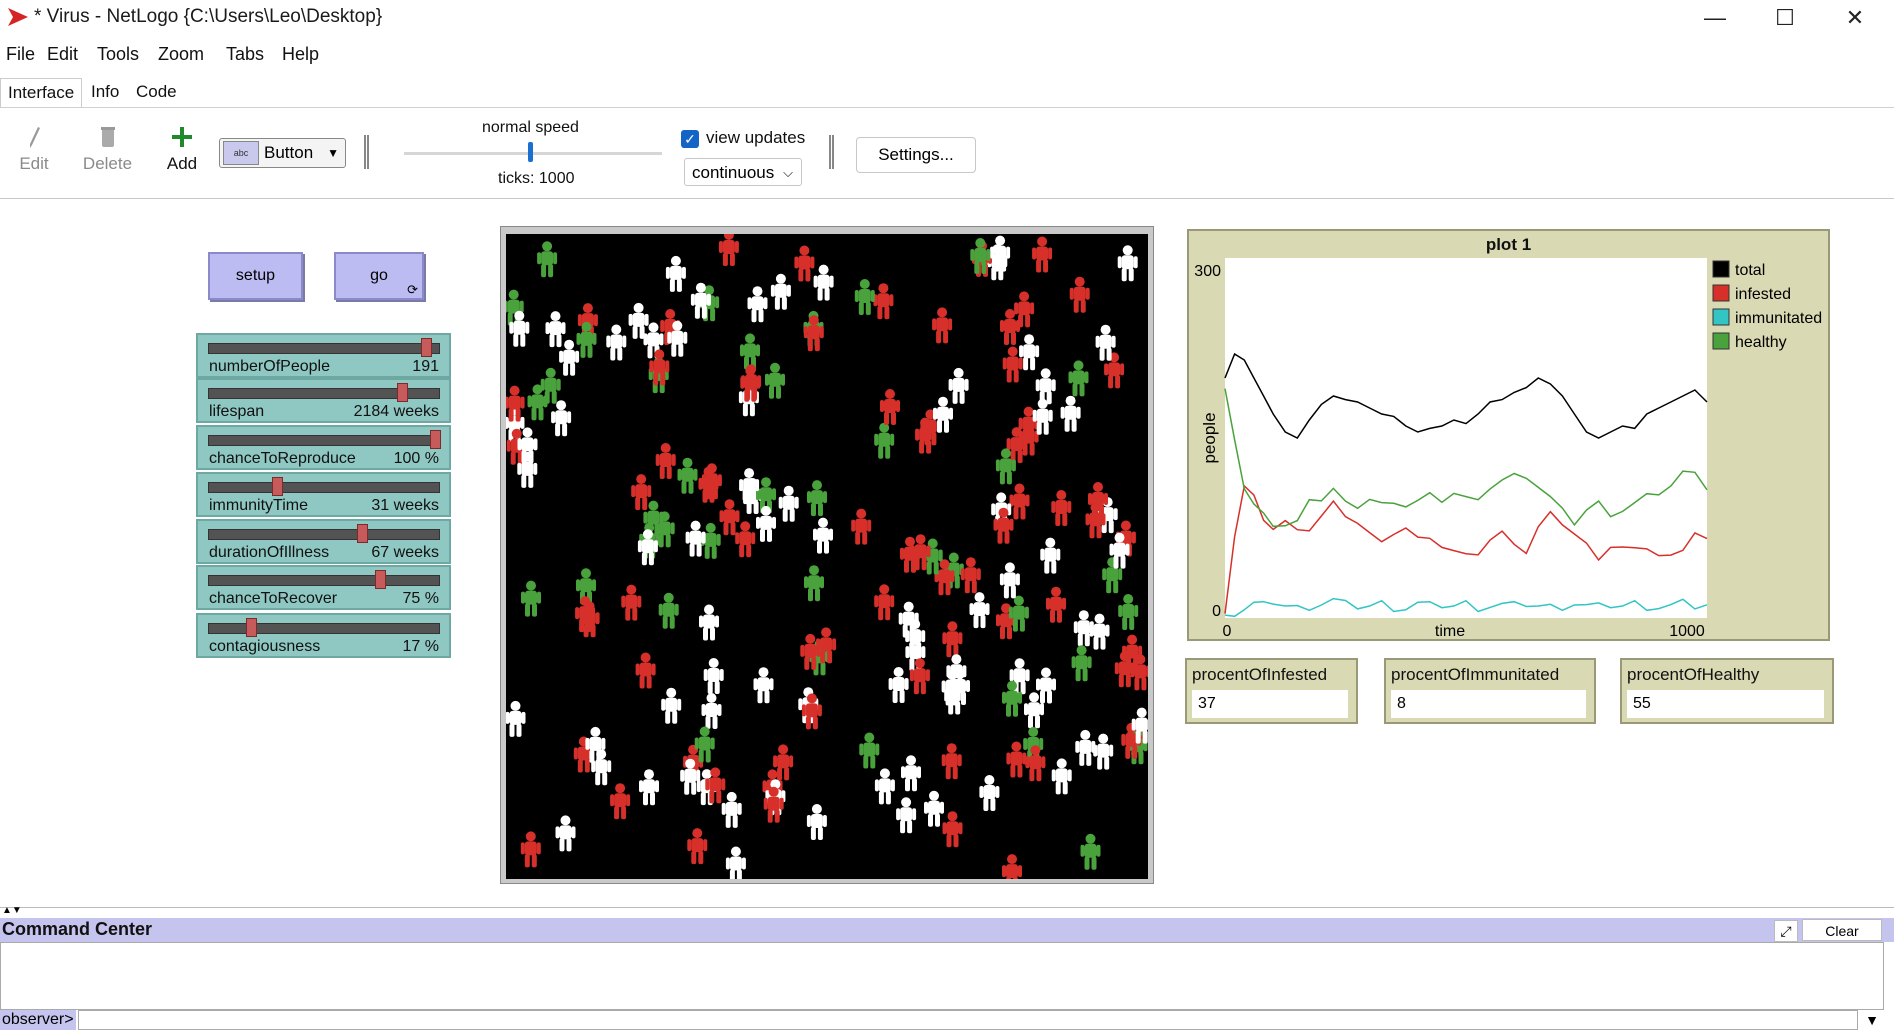  Describe the element at coordinates (1761, 342) in the screenshot. I see `legend-label-healthy: healthy` at that location.